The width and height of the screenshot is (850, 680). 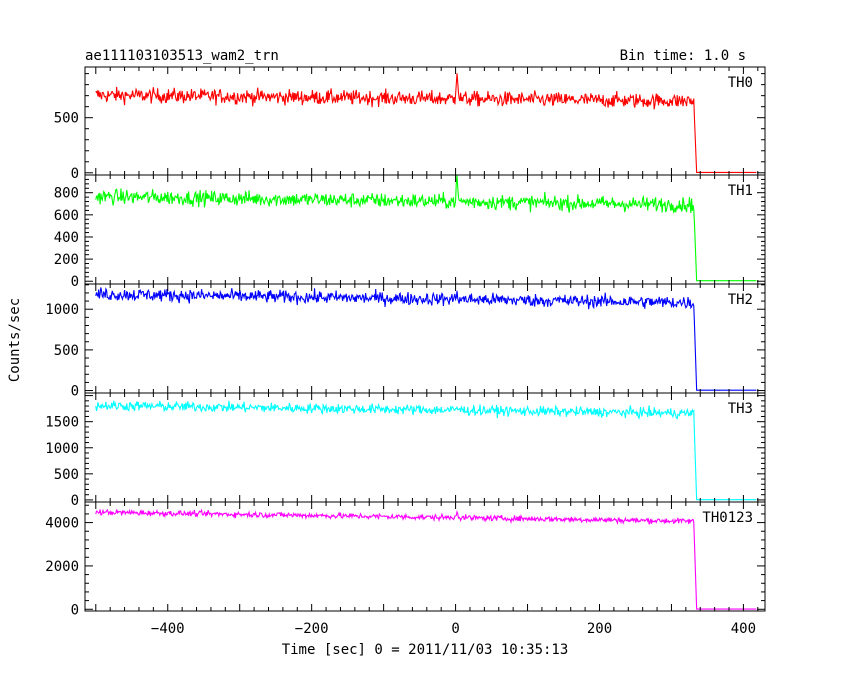 What do you see at coordinates (15, 340) in the screenshot?
I see `y-axis-label: Counts/sec` at bounding box center [15, 340].